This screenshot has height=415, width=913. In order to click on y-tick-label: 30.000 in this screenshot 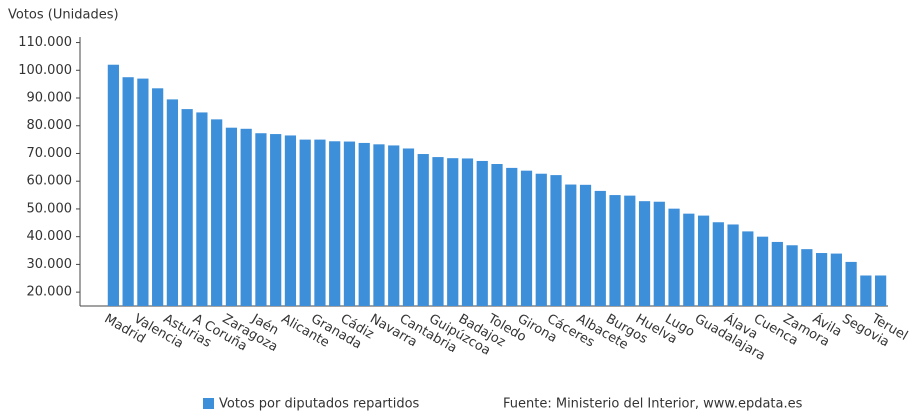, I will do `click(50, 264)`.